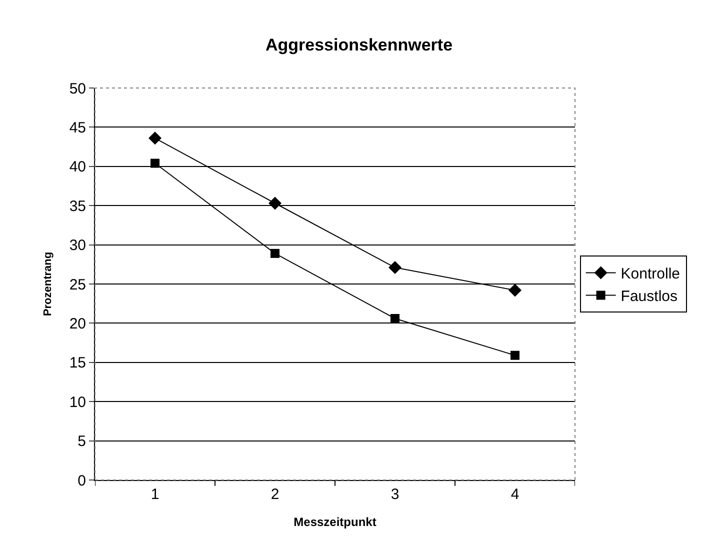 This screenshot has width=718, height=551. What do you see at coordinates (77, 89) in the screenshot?
I see `y-tick-label: 50` at bounding box center [77, 89].